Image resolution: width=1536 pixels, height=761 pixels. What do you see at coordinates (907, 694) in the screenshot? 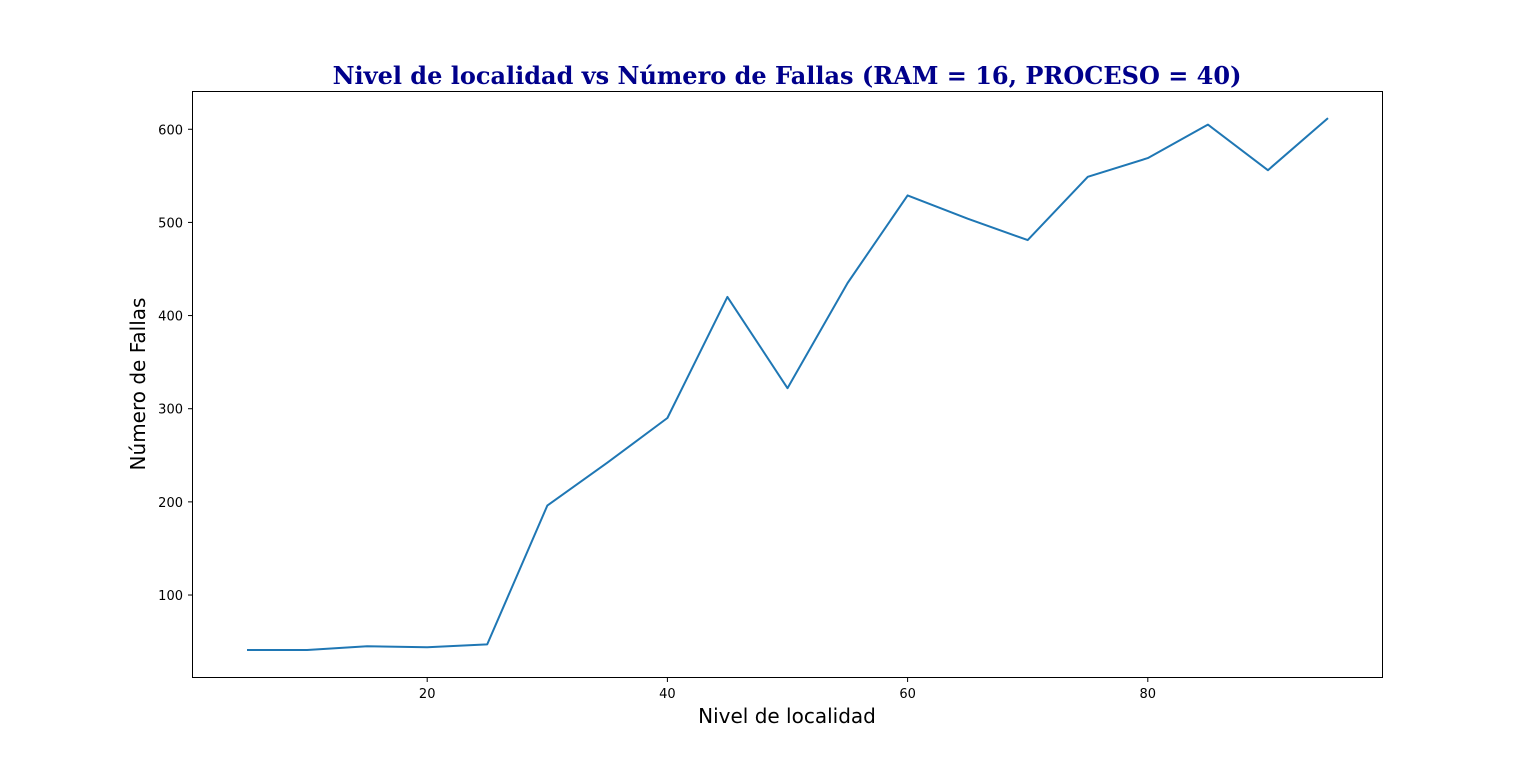
I see `x-tick-label: 60` at bounding box center [907, 694].